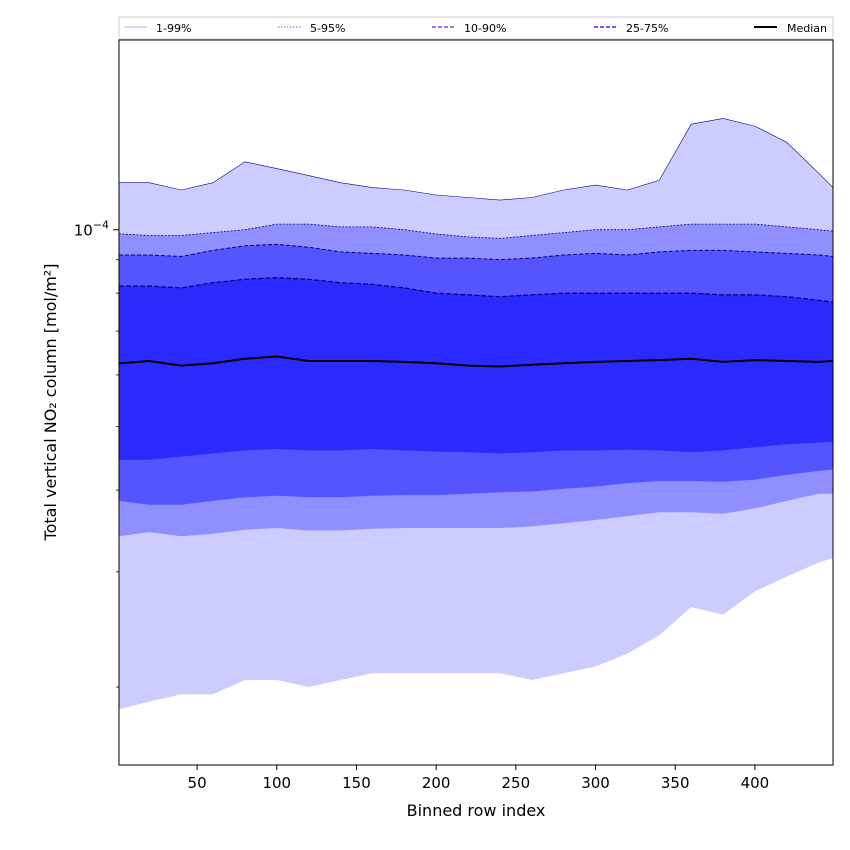 The height and width of the screenshot is (850, 850). I want to click on x-axis: 50 100 150 200 250 300 350 400, so click(479, 778).